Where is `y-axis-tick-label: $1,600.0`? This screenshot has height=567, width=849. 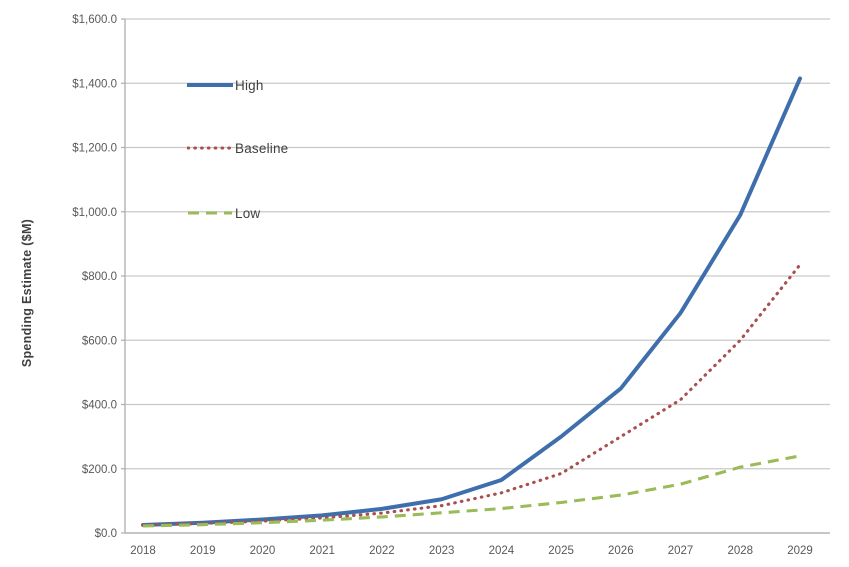 y-axis-tick-label: $1,600.0 is located at coordinates (94, 20).